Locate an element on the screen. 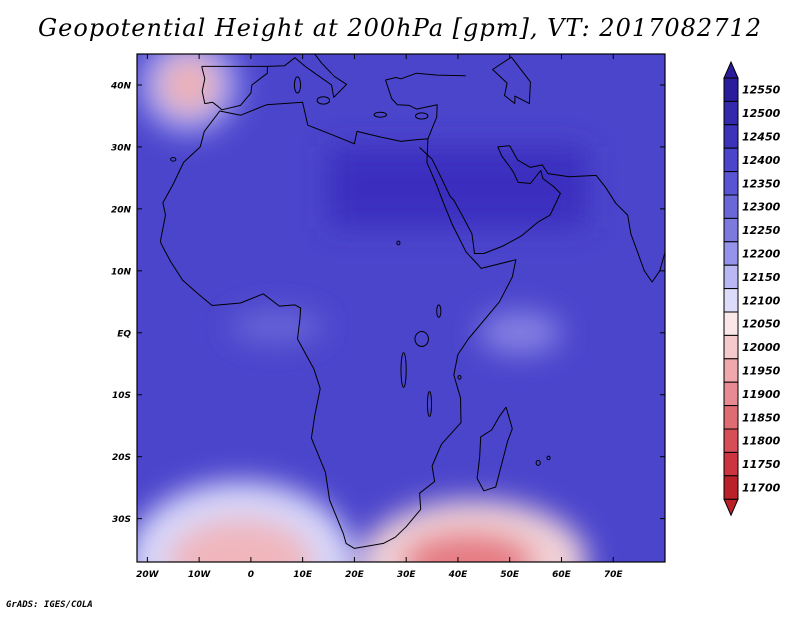 This screenshot has height=618, width=800. colorbar-label: 11950 is located at coordinates (761, 371).